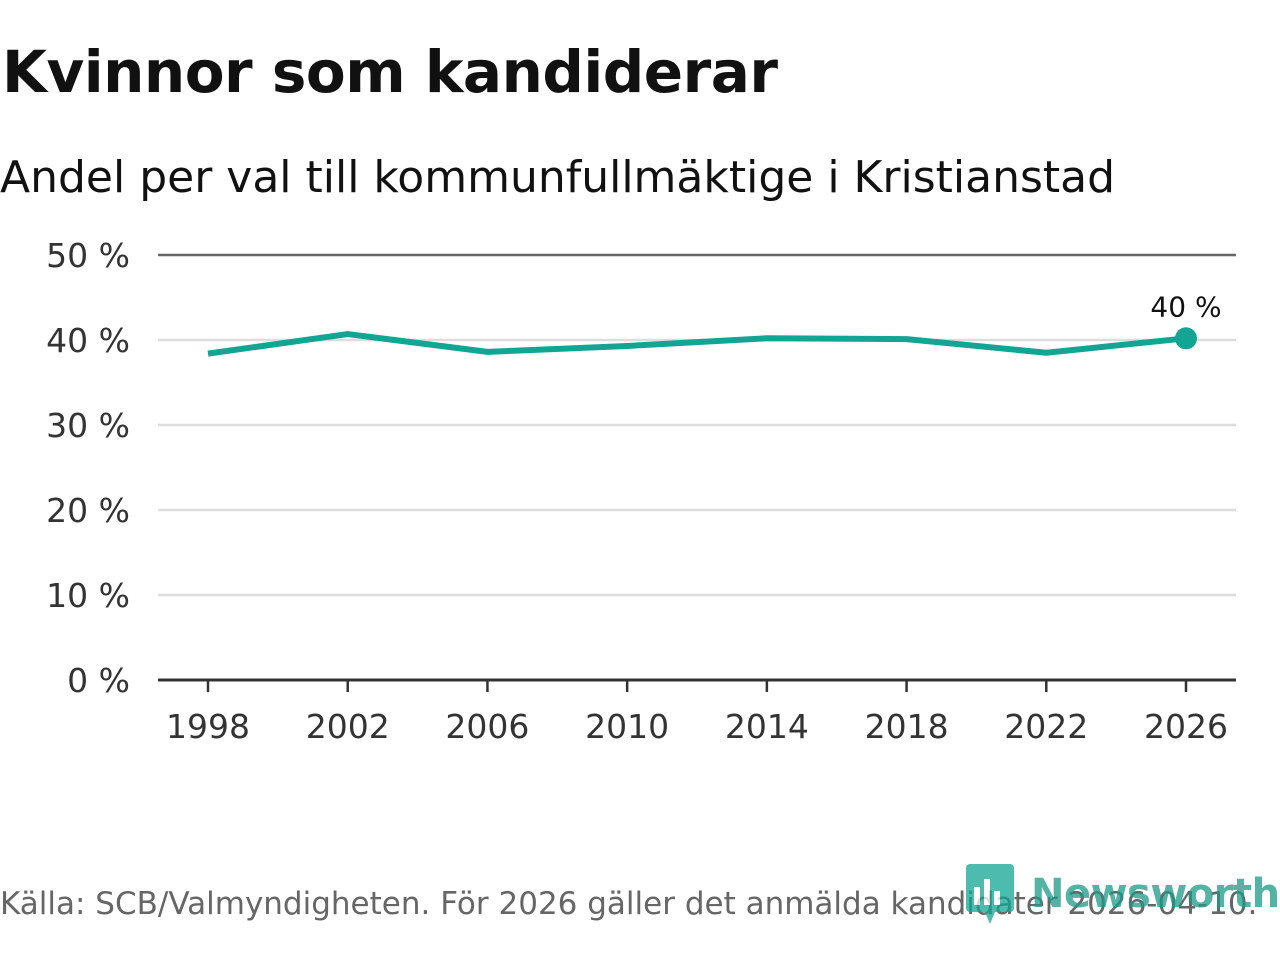 Image resolution: width=1280 pixels, height=960 pixels. I want to click on x-tick-label: 2026, so click(1186, 726).